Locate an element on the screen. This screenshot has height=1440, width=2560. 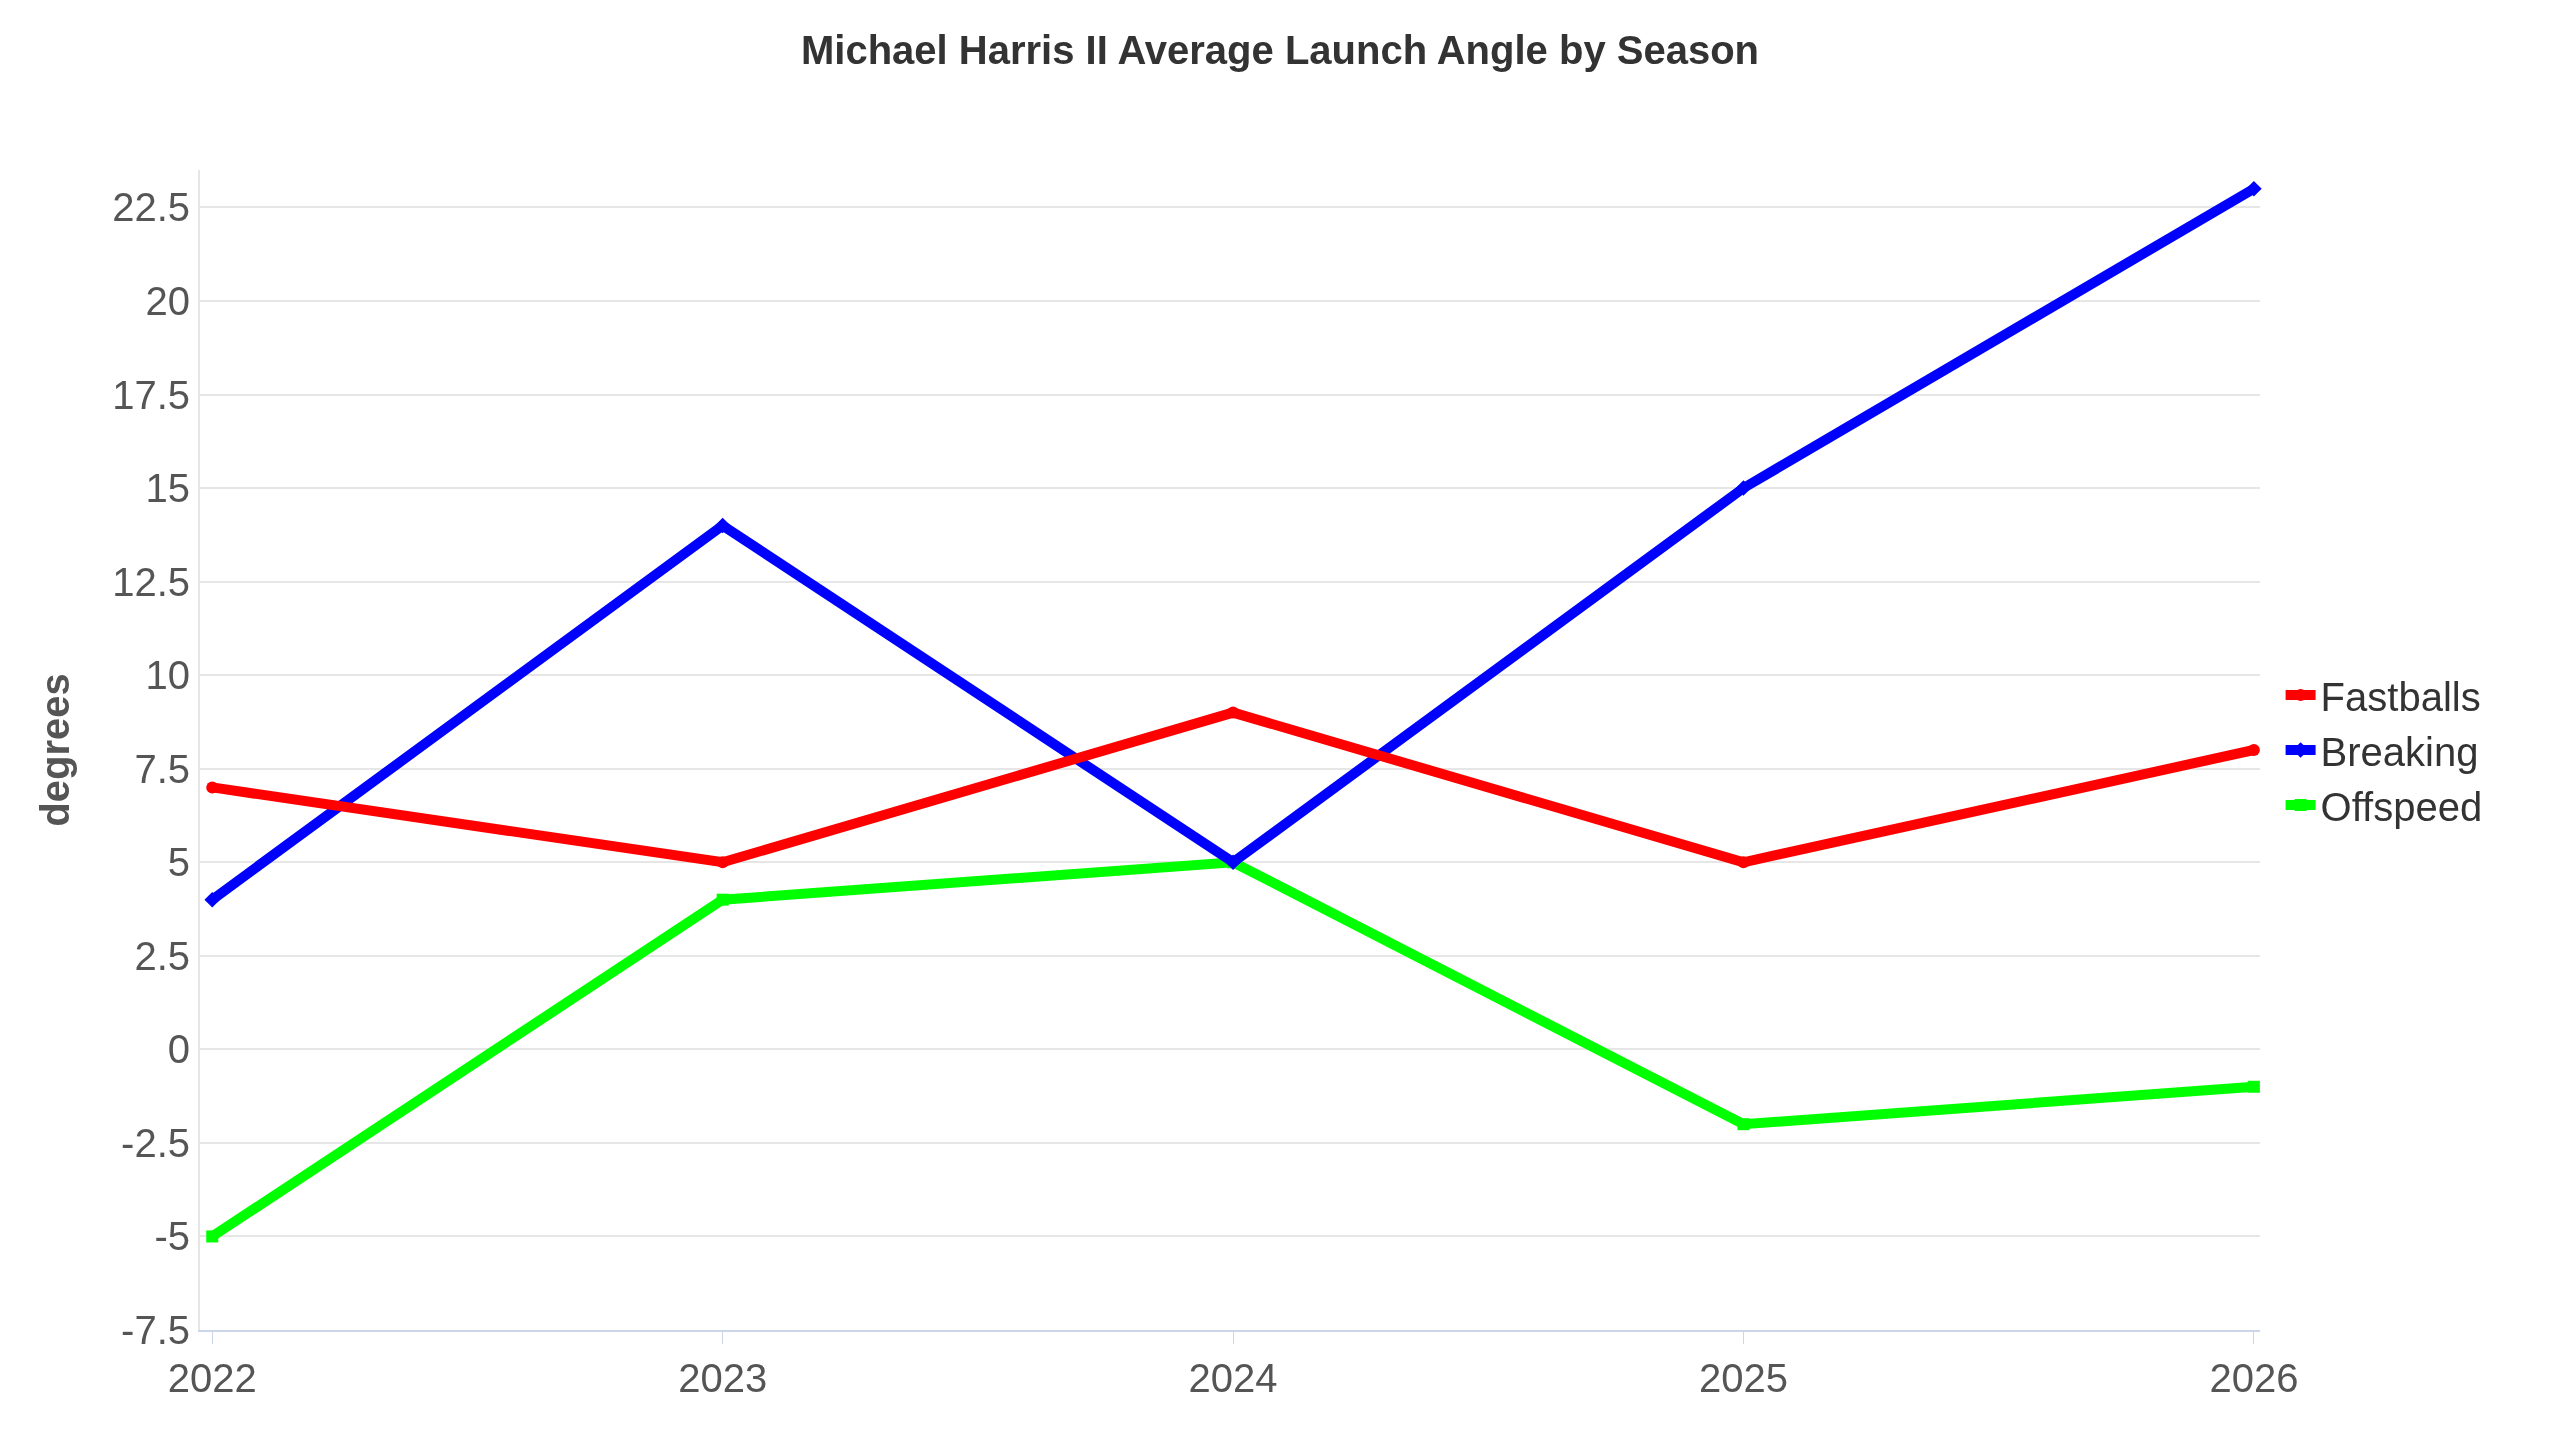
y-tick-label: 0 is located at coordinates (178, 1049).